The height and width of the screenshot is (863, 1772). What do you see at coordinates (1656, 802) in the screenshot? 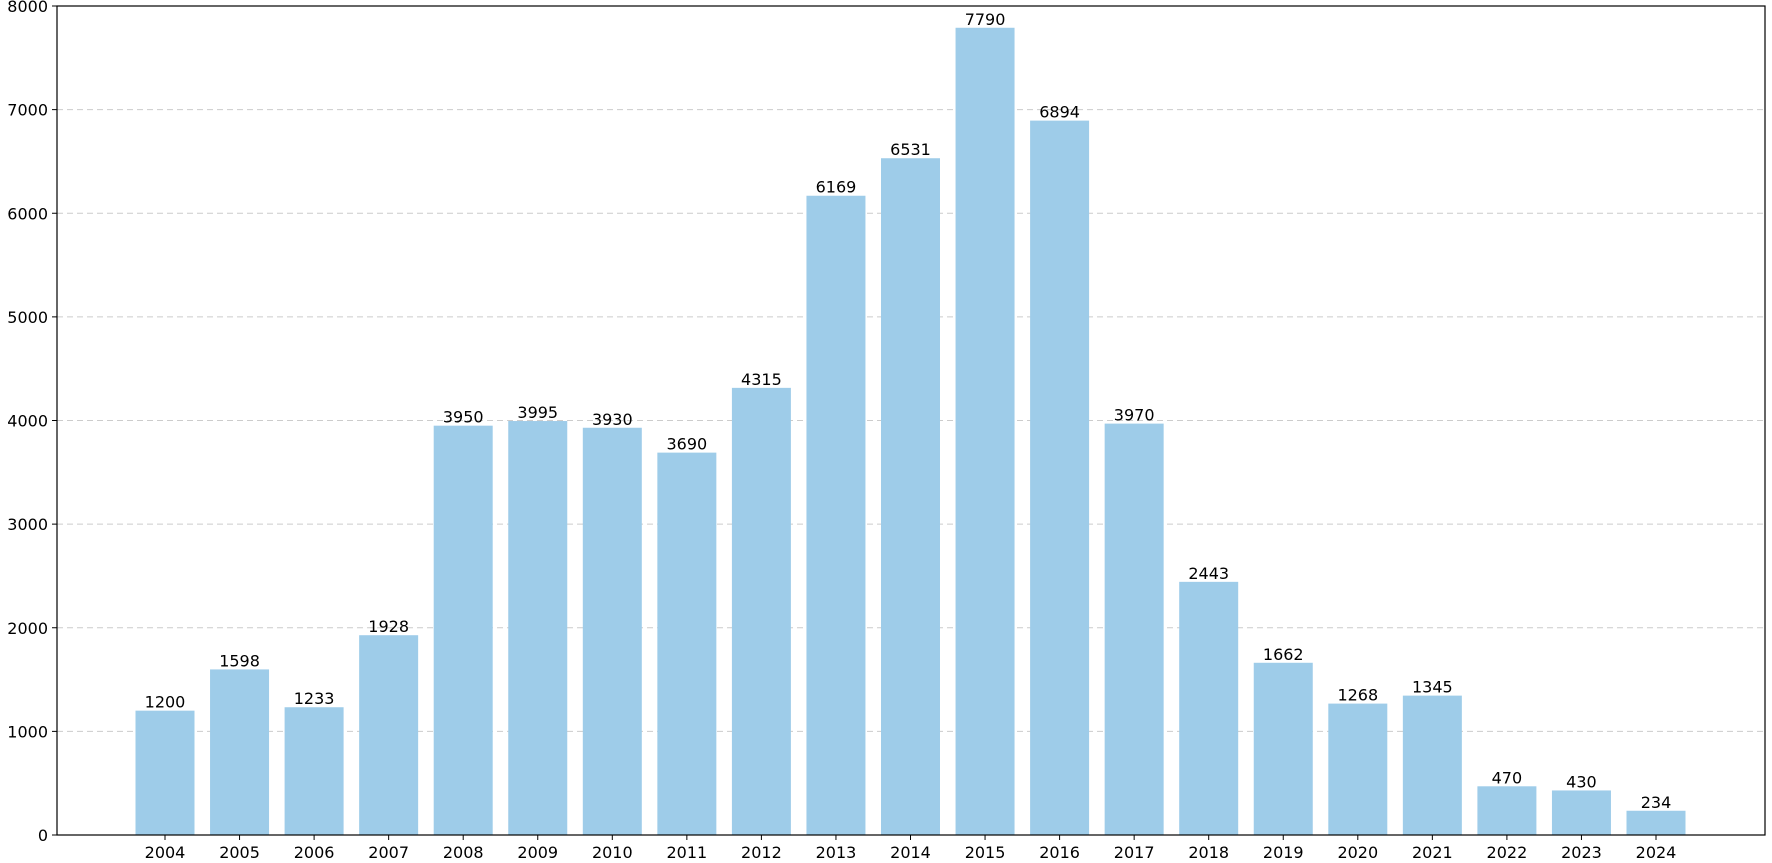
I see `data-label-2024: 234` at bounding box center [1656, 802].